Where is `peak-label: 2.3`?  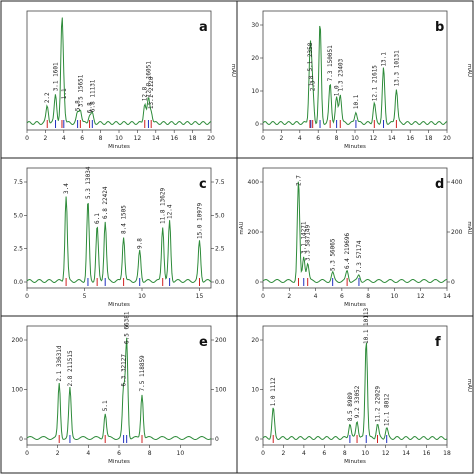 peak-label: 2.3 is located at coordinates (313, 85).